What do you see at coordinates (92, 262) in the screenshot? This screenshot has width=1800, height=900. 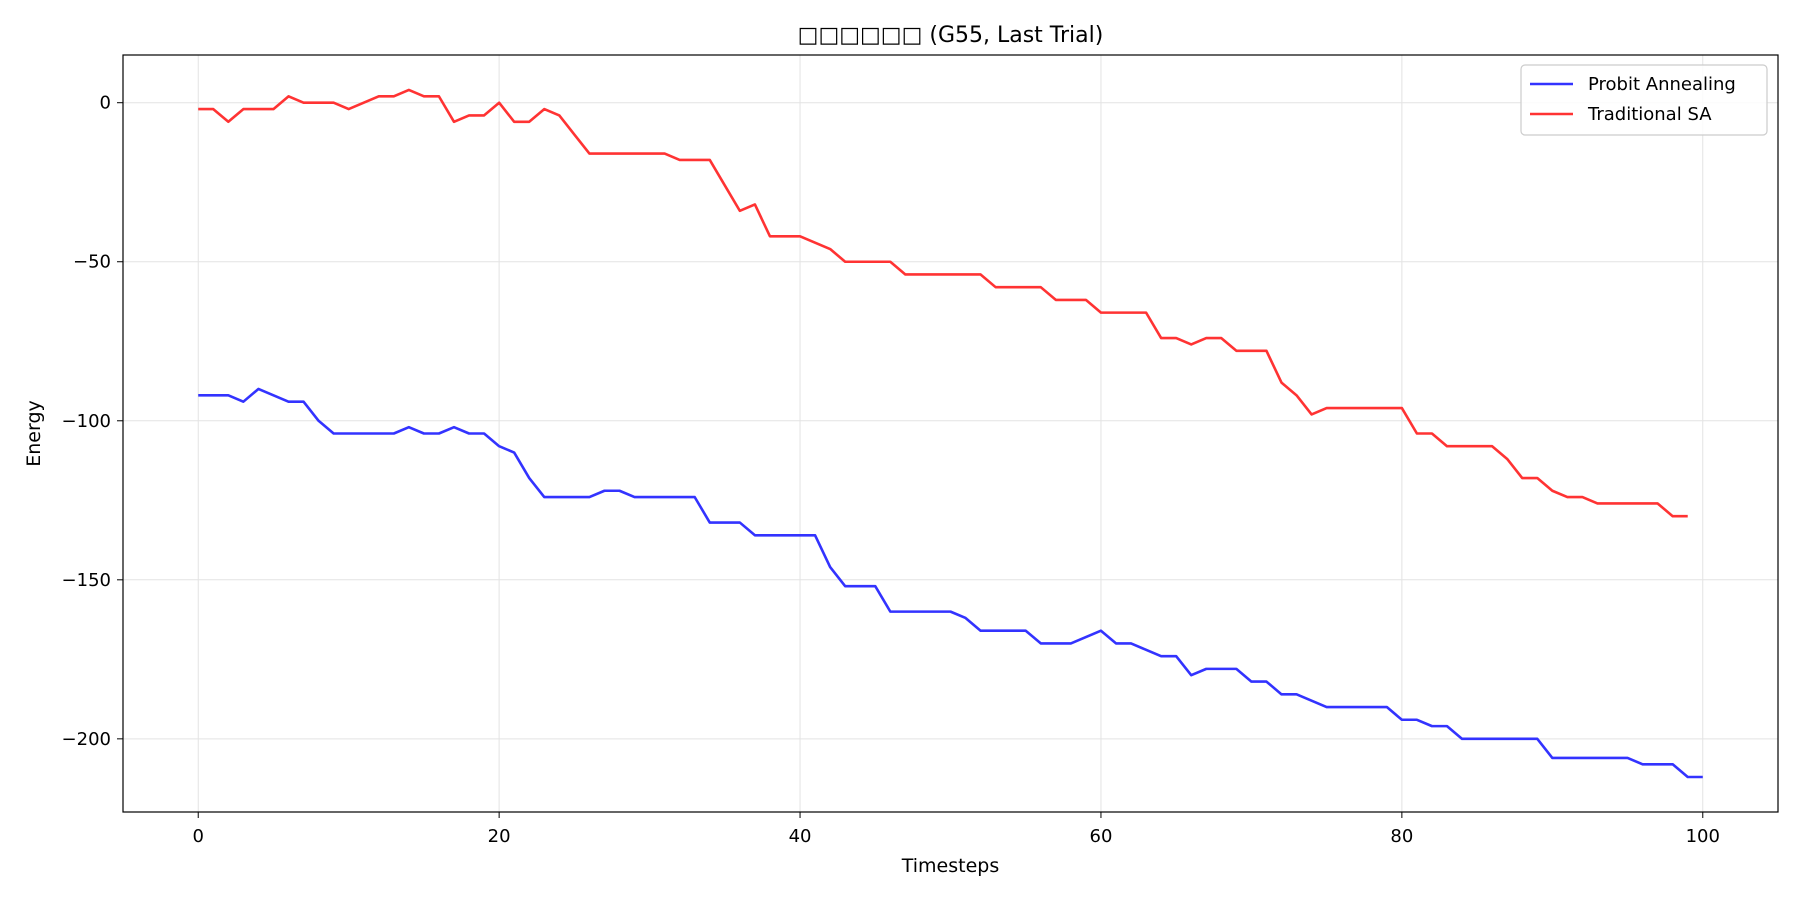 I see `y-tick-label: −50` at bounding box center [92, 262].